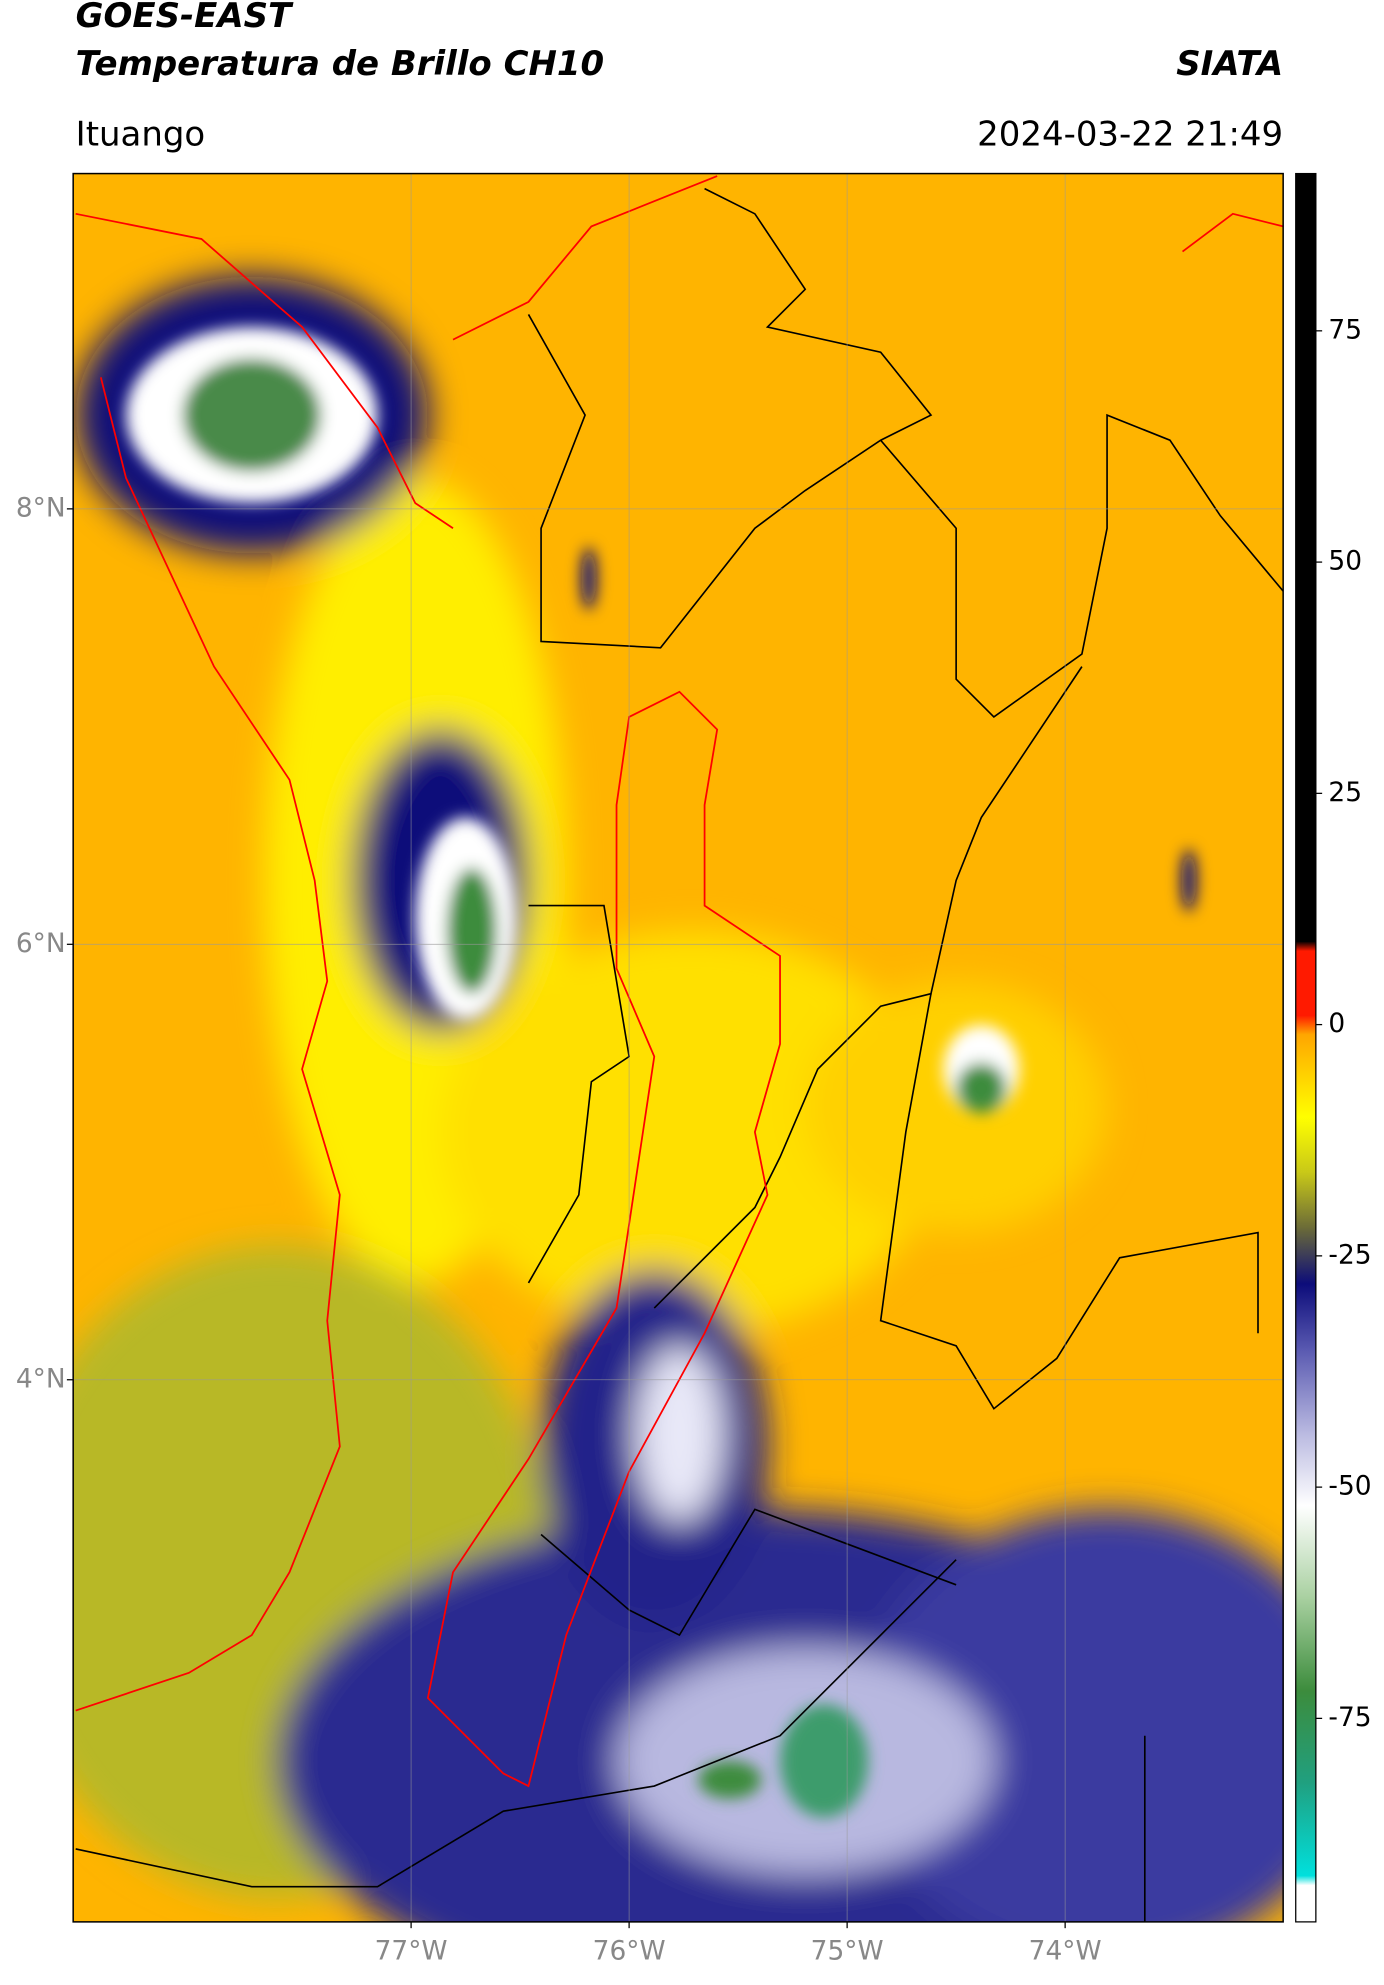 The width and height of the screenshot is (1384, 1985). I want to click on subtitle: Temperatura de Brillo CH10, so click(340, 64).